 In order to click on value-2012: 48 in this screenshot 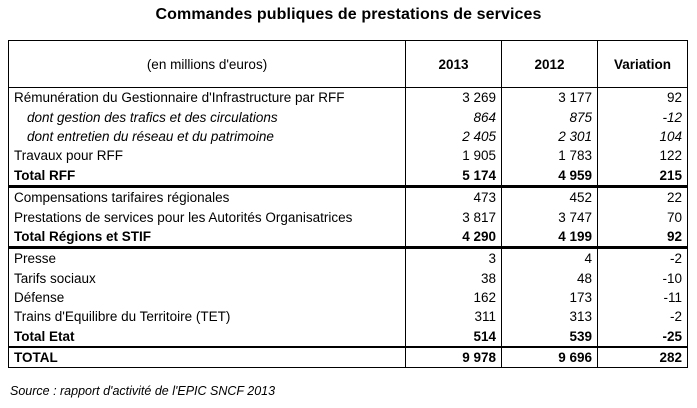, I will do `click(549, 278)`.